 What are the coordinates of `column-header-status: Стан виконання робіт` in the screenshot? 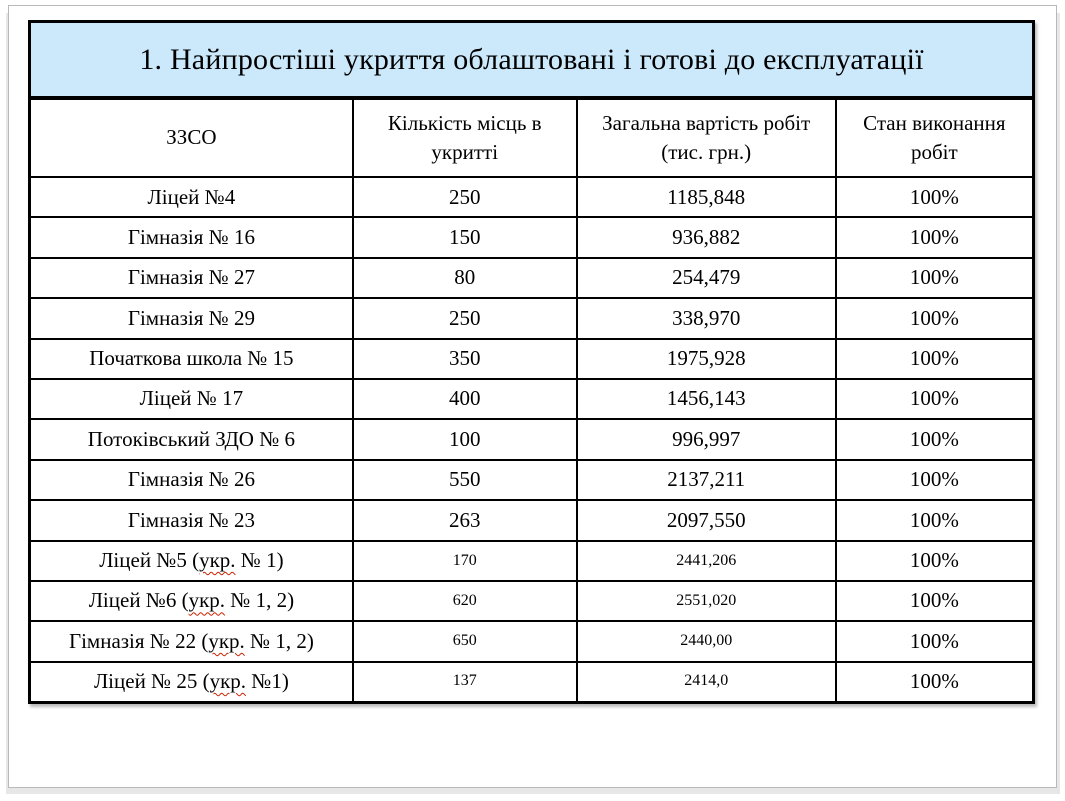 It's located at (934, 138).